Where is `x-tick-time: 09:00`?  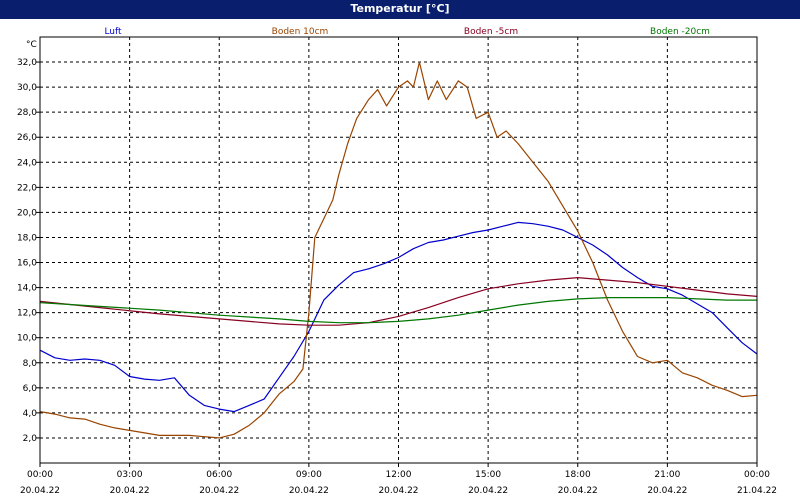
x-tick-time: 09:00 is located at coordinates (309, 475).